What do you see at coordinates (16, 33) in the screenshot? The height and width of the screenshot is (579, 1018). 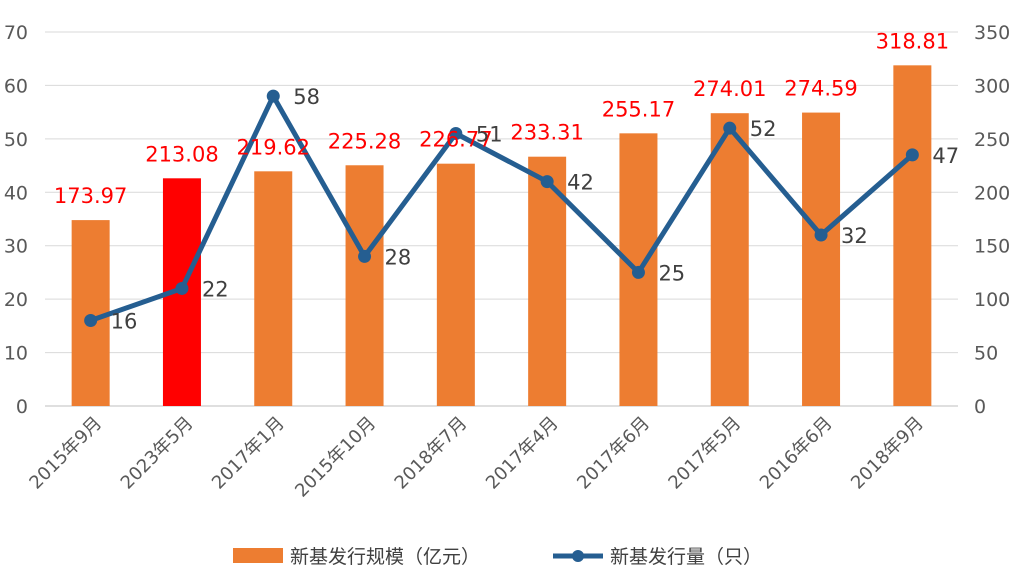 I see `left-axis-tick-label: 70` at bounding box center [16, 33].